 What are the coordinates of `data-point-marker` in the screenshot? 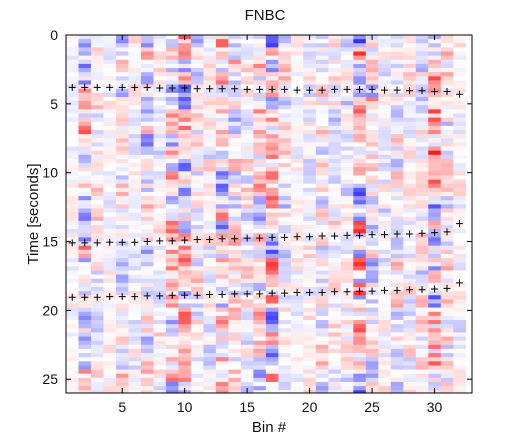 It's located at (385, 90).